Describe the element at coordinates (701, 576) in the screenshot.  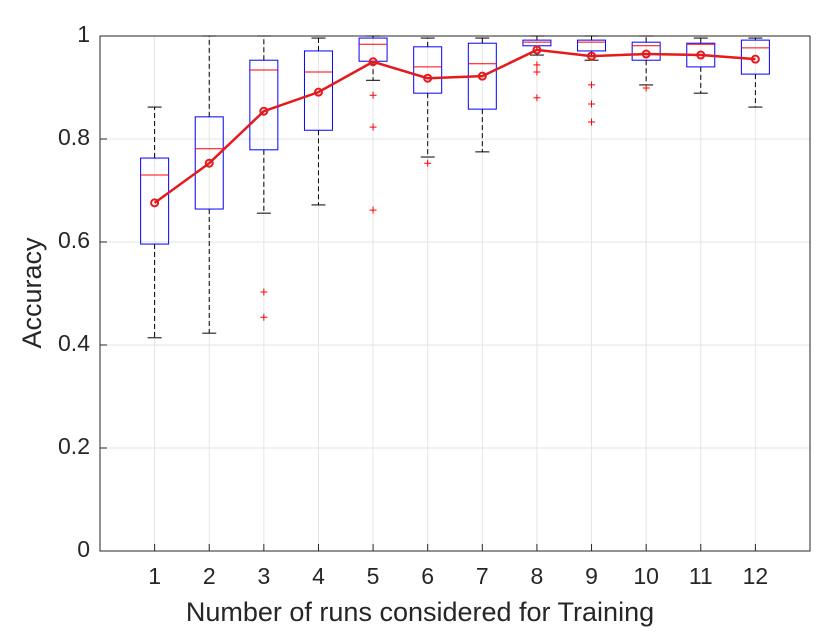
I see `x-tick-label: 11` at that location.